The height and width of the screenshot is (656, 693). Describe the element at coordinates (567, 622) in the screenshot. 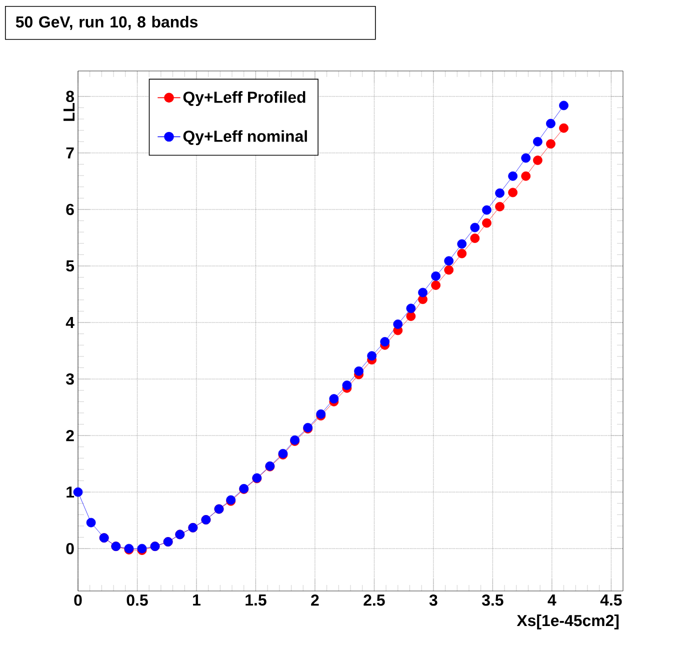

I see `x-axis-title: Xs[1e-45cm2]` at that location.